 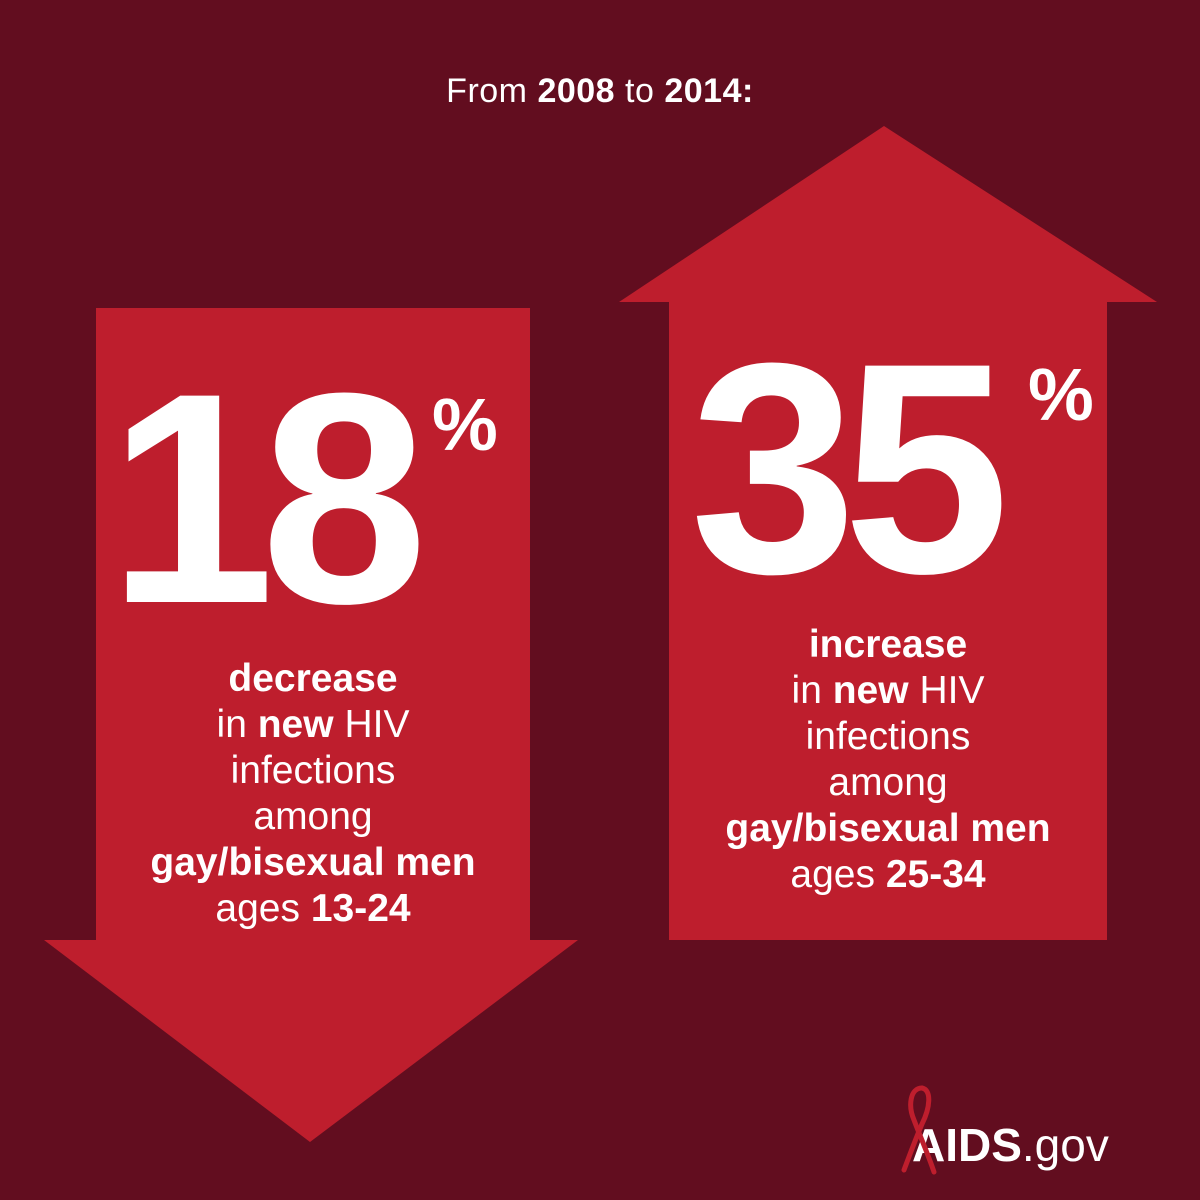 I want to click on left-desc-line1: decrease, so click(x=313, y=678).